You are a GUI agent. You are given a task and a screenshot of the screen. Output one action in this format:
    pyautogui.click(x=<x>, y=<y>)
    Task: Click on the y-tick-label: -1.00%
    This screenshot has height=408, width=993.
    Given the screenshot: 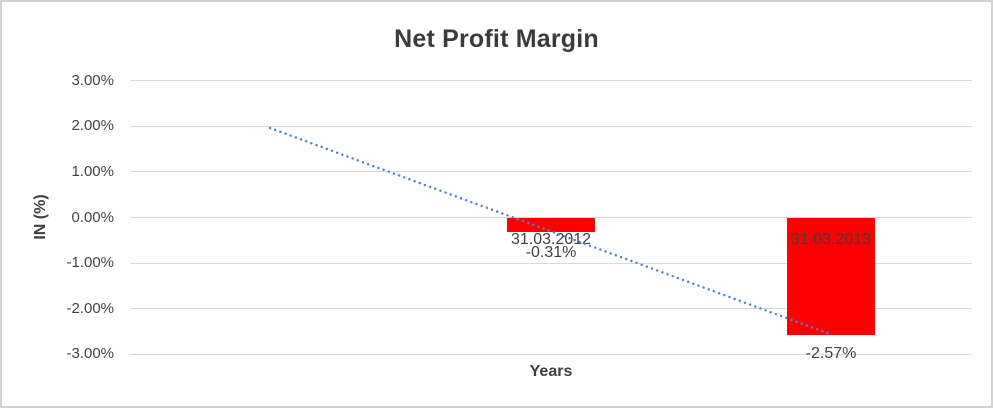 What is the action you would take?
    pyautogui.click(x=90, y=263)
    